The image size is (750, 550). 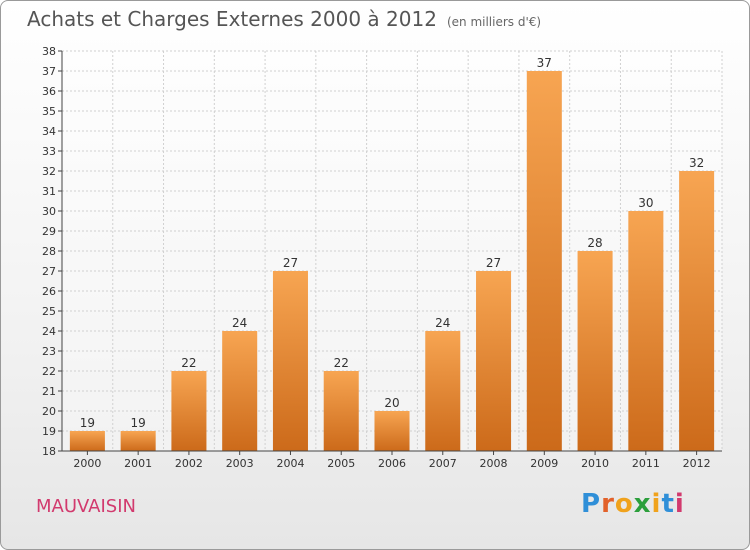 What do you see at coordinates (49, 91) in the screenshot?
I see `y-tick-label: 36` at bounding box center [49, 91].